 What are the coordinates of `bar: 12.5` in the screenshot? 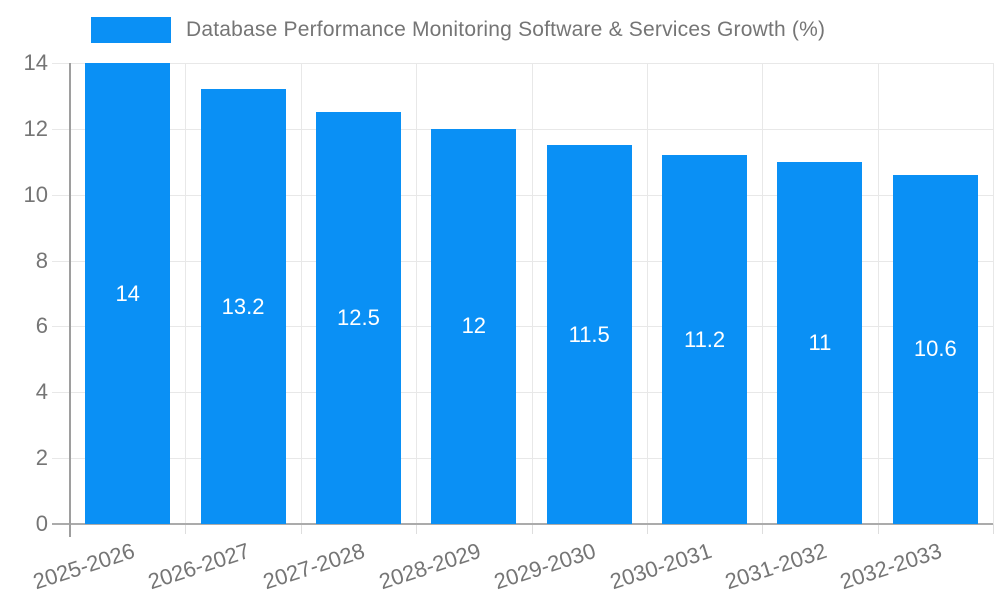 It's located at (358, 318).